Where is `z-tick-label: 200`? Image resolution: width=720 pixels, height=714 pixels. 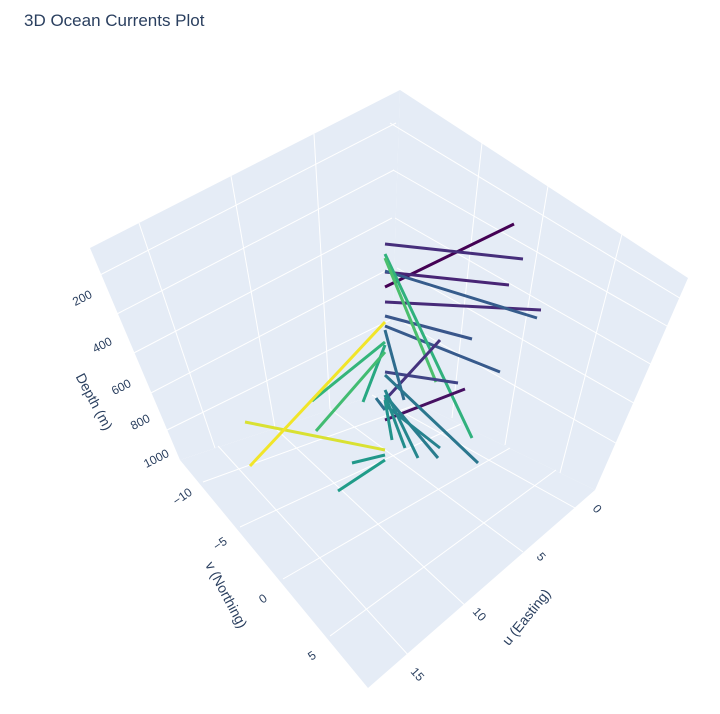 z-tick-label: 200 is located at coordinates (82, 298).